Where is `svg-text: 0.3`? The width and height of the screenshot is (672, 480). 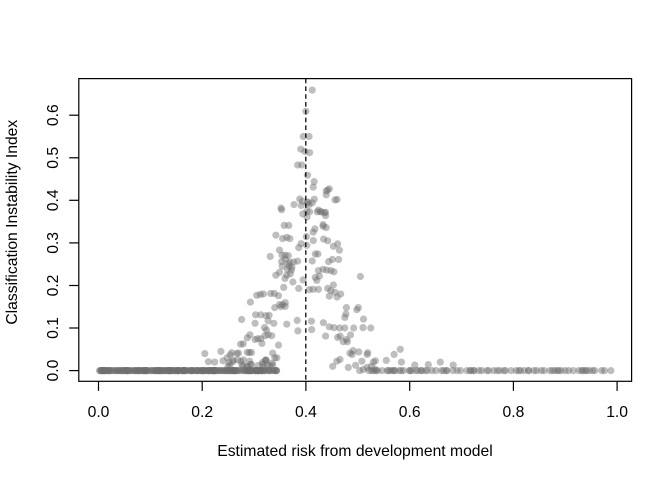
svg-text: 0.3 is located at coordinates (53, 243).